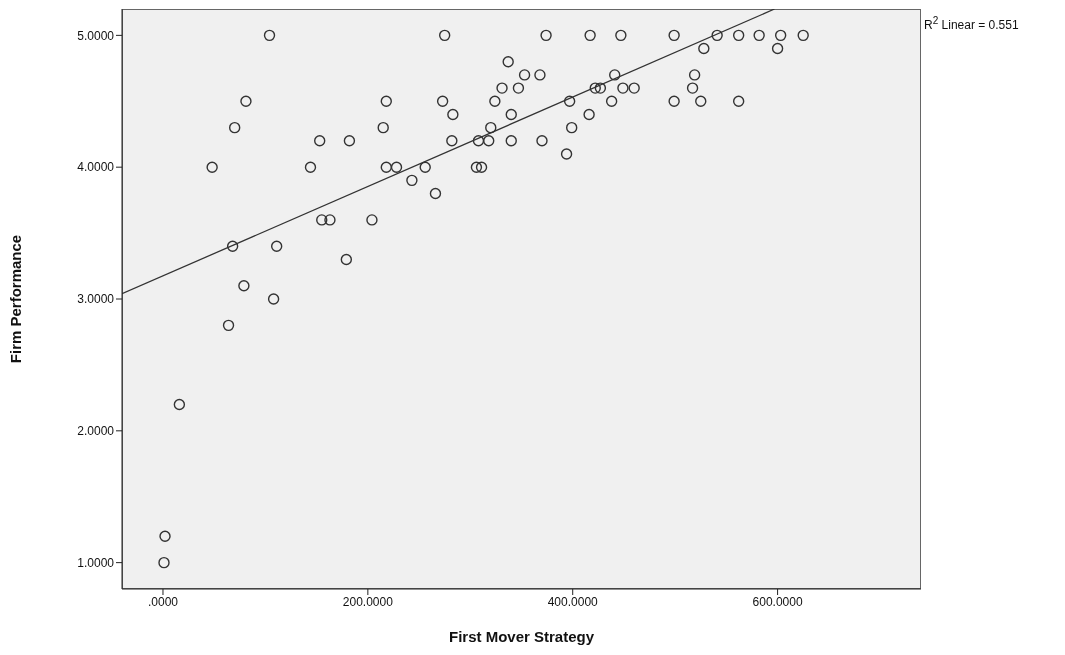  Describe the element at coordinates (16, 299) in the screenshot. I see `y-axis-title: Firm Performance` at that location.